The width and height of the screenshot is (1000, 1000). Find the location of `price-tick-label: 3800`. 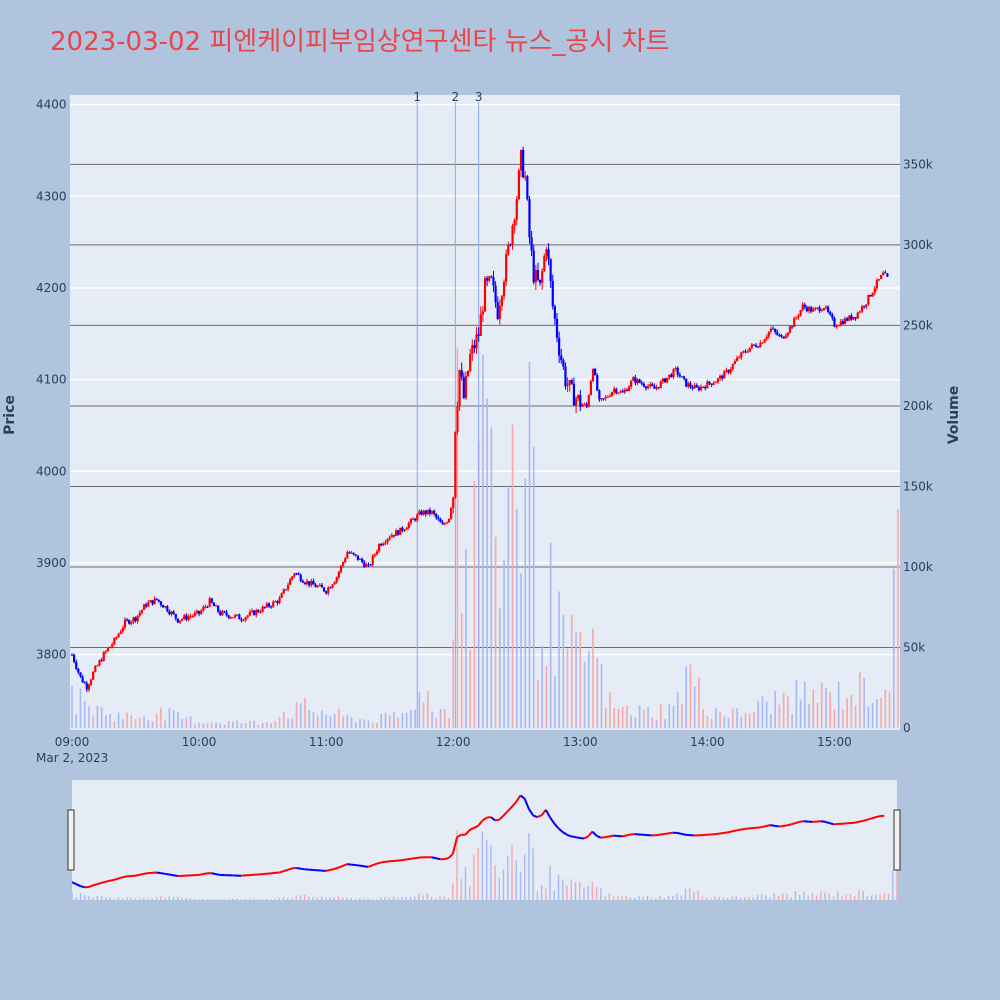

price-tick-label: 3800 is located at coordinates (51, 655).